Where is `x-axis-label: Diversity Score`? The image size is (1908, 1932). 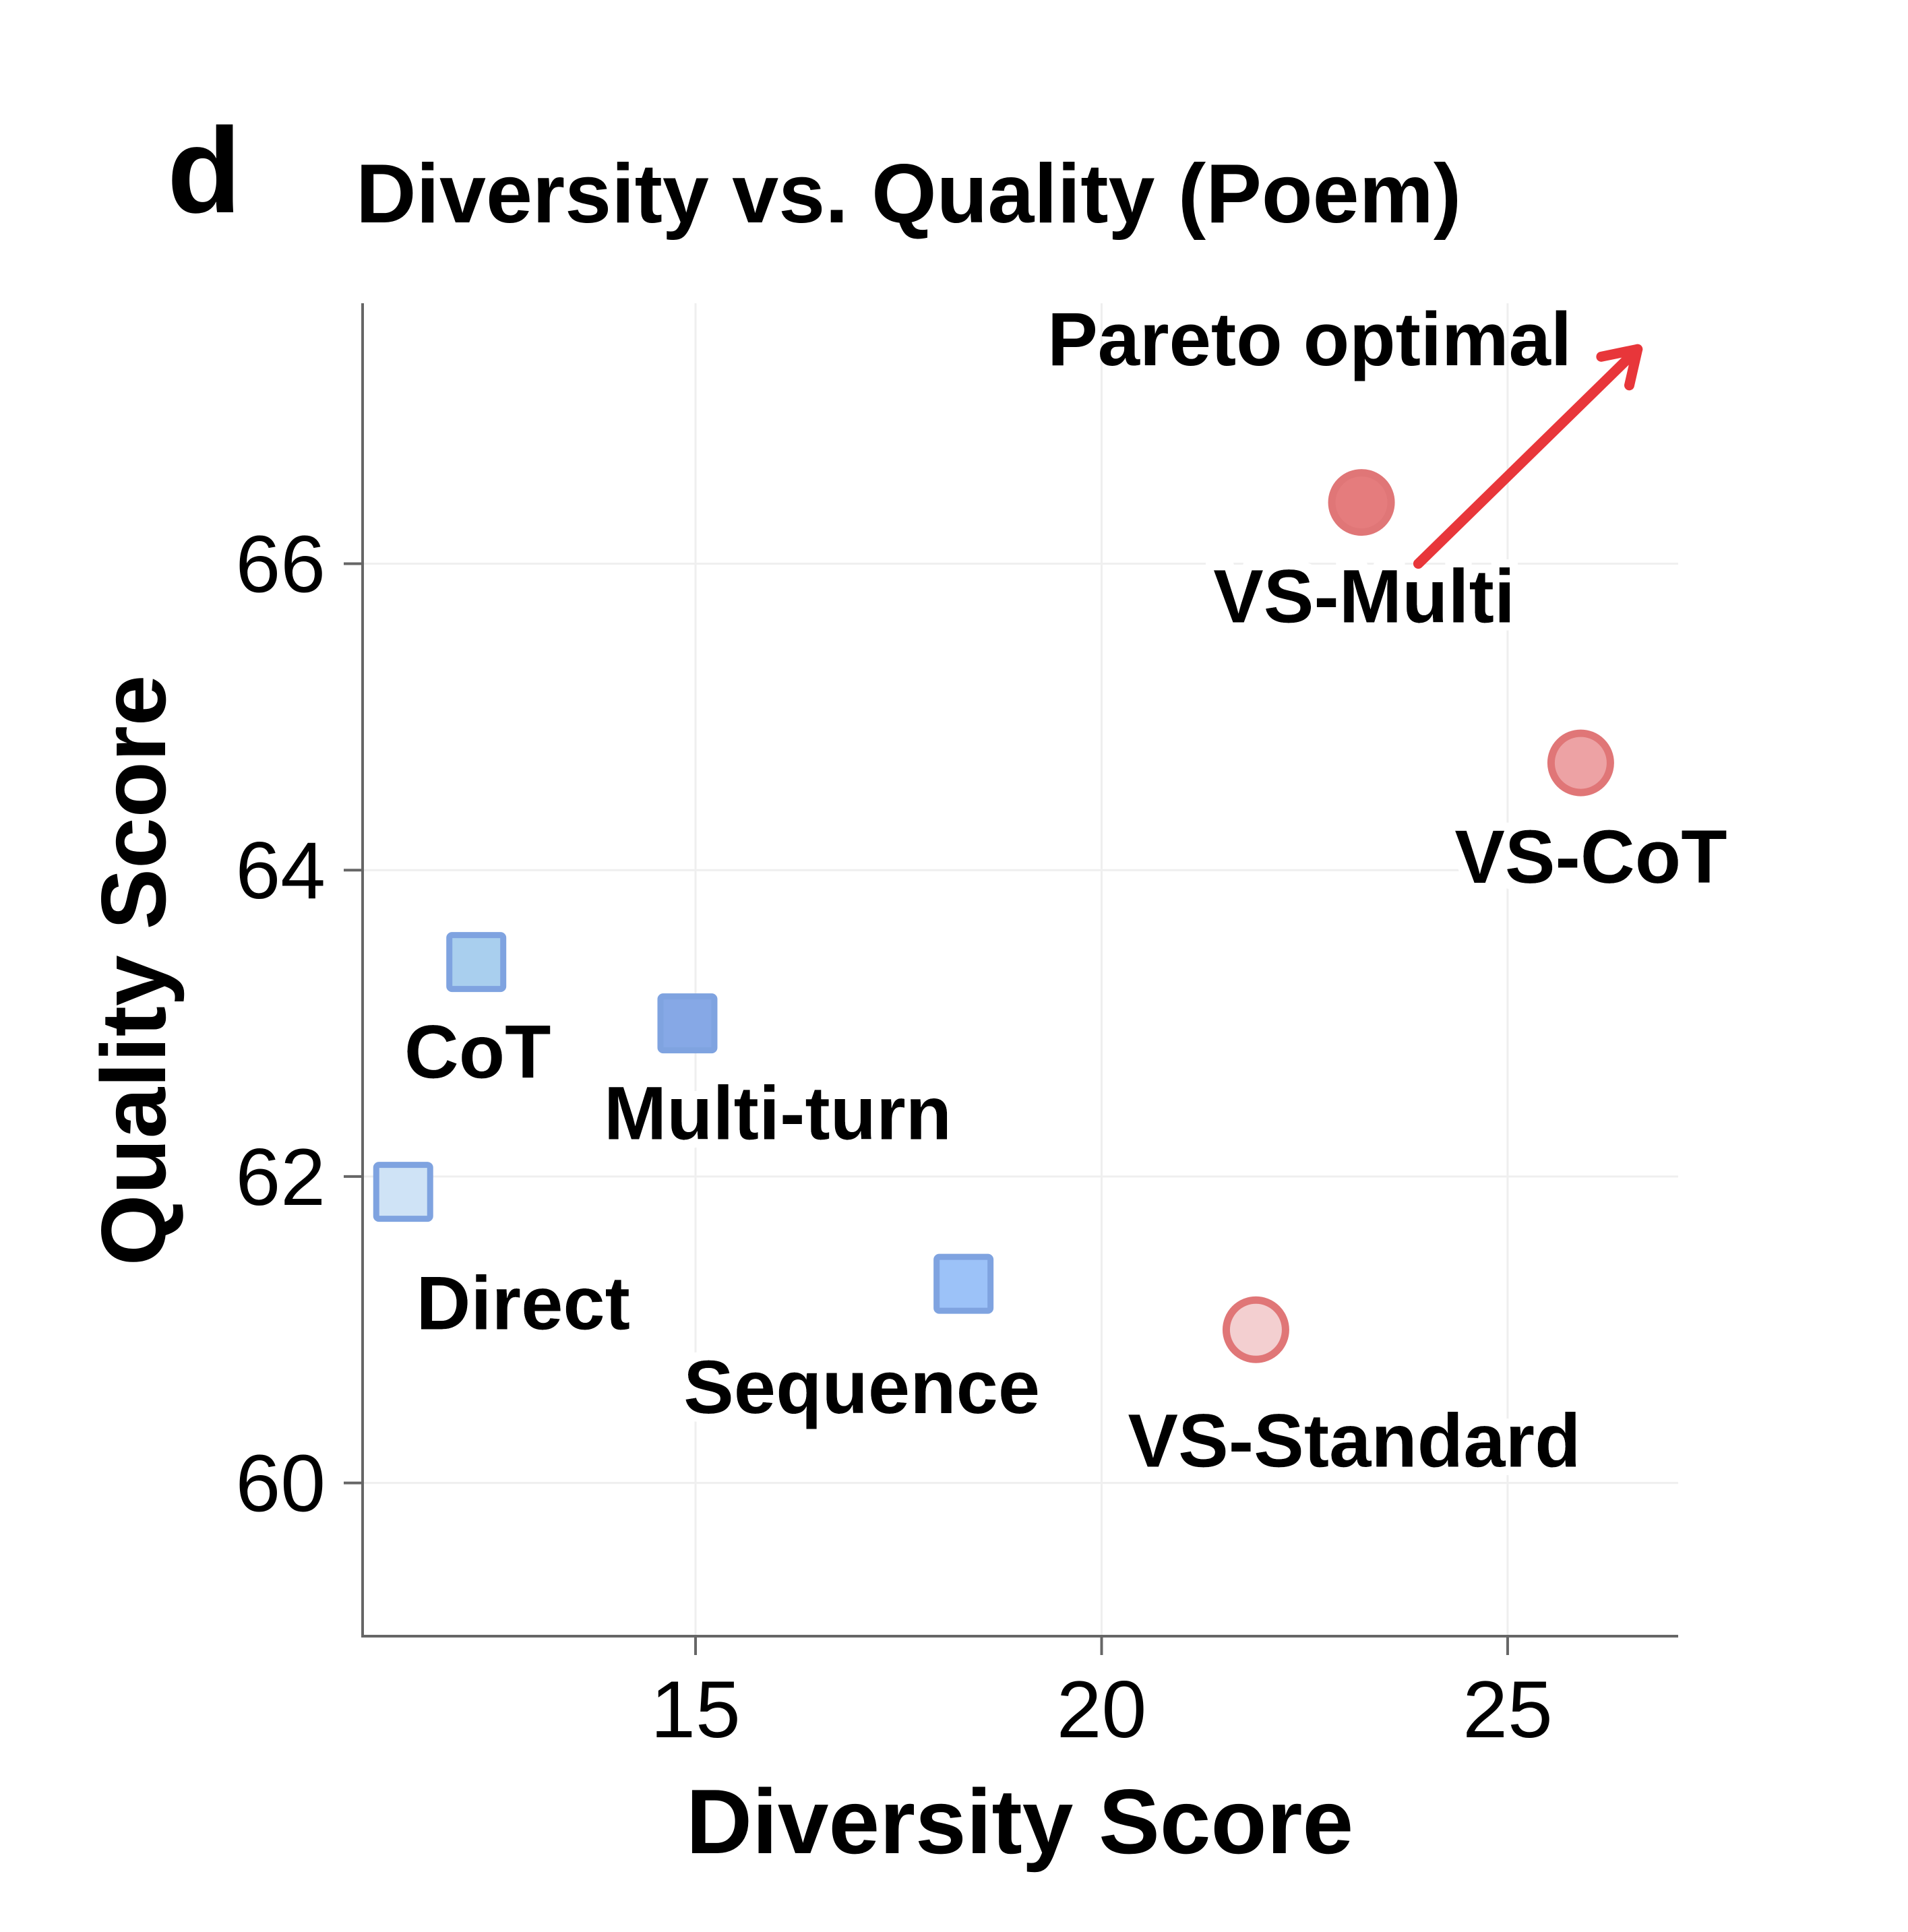
x-axis-label: Diversity Score is located at coordinates (1019, 1821).